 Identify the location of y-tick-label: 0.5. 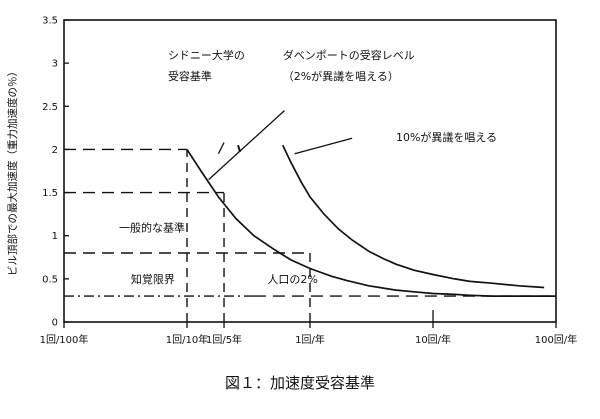
(50, 279).